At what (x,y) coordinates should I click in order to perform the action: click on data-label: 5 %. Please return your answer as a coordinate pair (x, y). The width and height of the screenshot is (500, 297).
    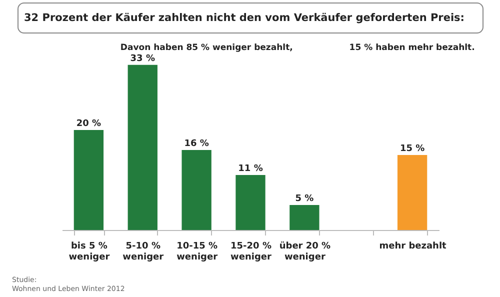
    Looking at the image, I should click on (304, 199).